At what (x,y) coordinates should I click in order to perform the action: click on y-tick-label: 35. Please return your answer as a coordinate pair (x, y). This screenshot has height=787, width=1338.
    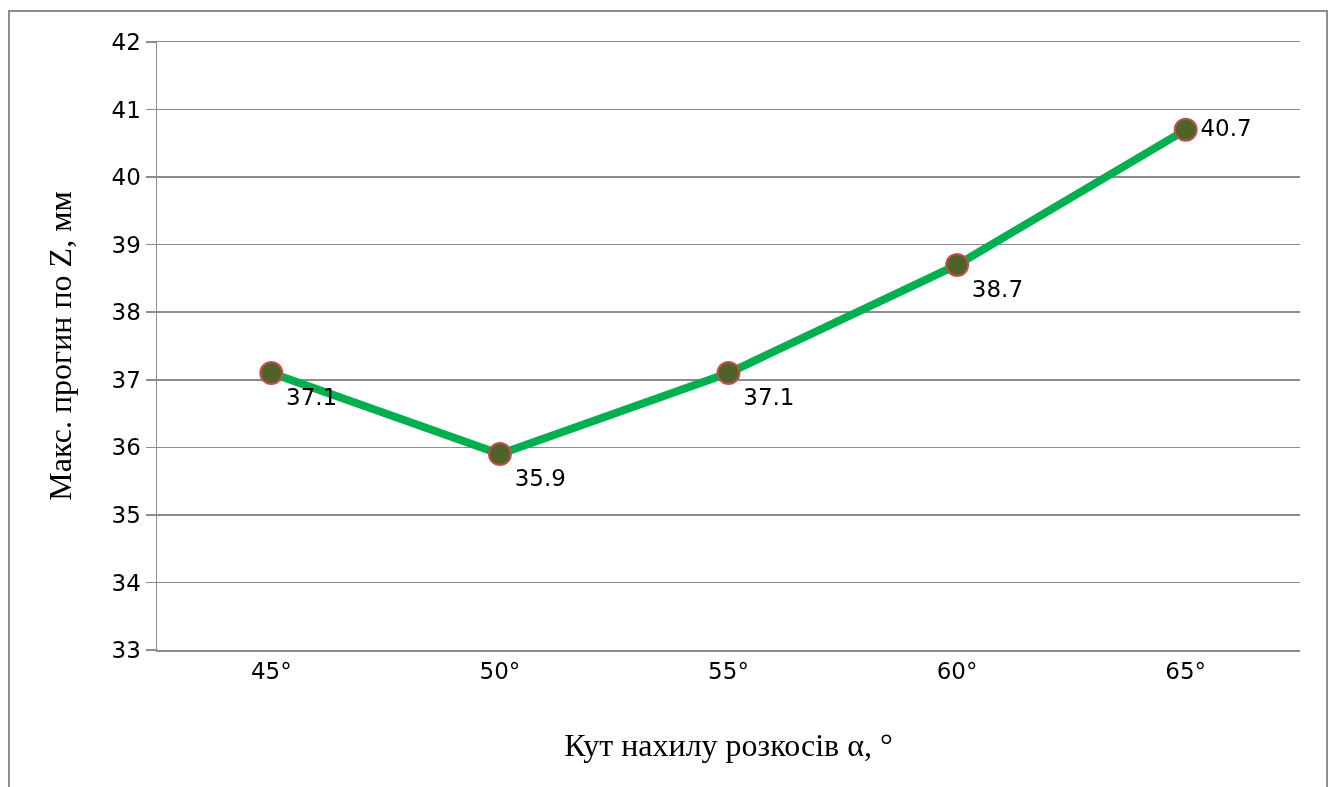
    Looking at the image, I should click on (126, 514).